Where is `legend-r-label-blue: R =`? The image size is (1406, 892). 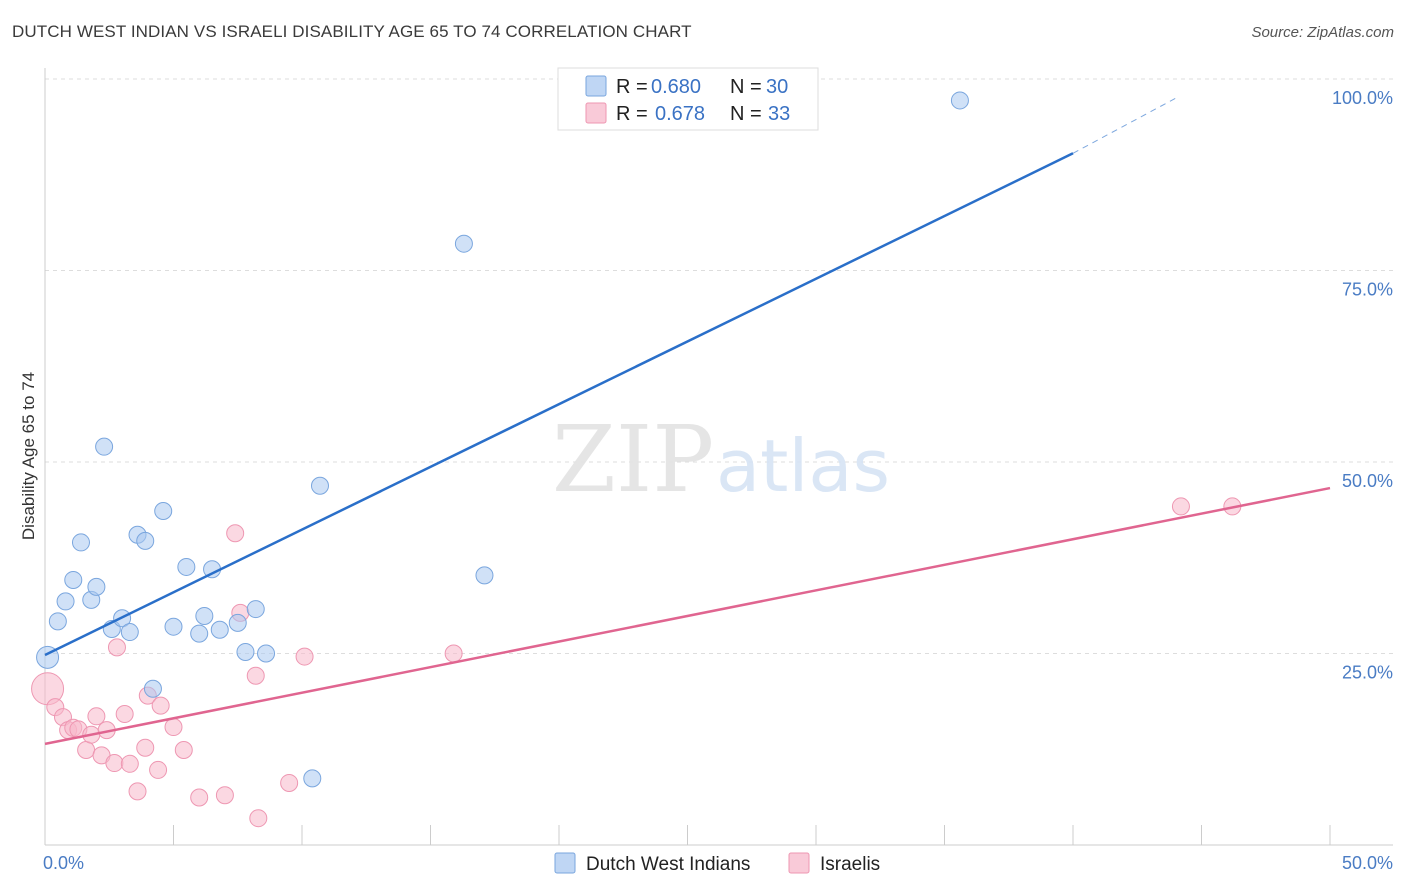 legend-r-label-blue: R = is located at coordinates (632, 87).